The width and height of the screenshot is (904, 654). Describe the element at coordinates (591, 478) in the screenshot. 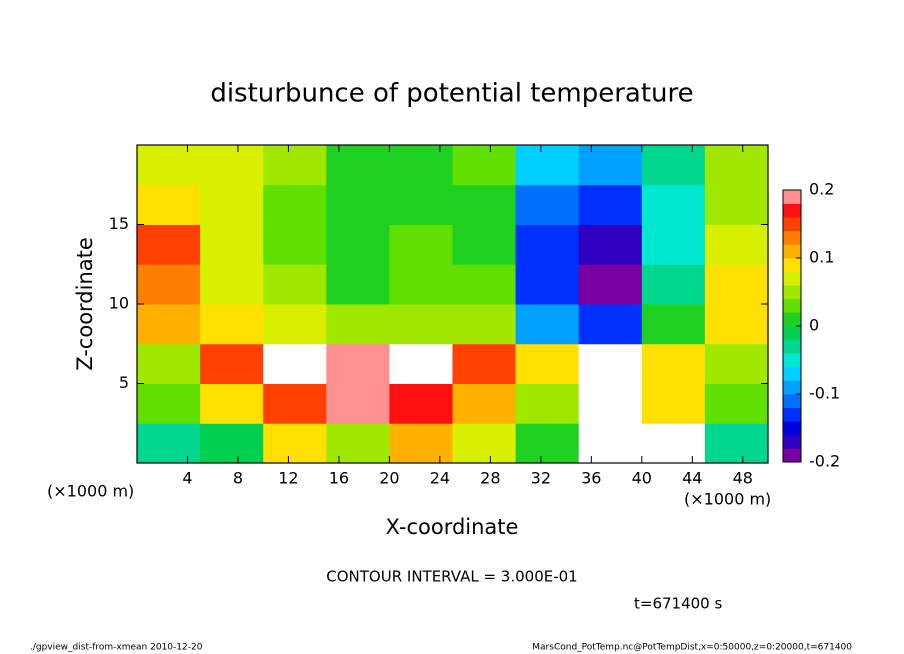

I see `x-tick-label: 36` at that location.